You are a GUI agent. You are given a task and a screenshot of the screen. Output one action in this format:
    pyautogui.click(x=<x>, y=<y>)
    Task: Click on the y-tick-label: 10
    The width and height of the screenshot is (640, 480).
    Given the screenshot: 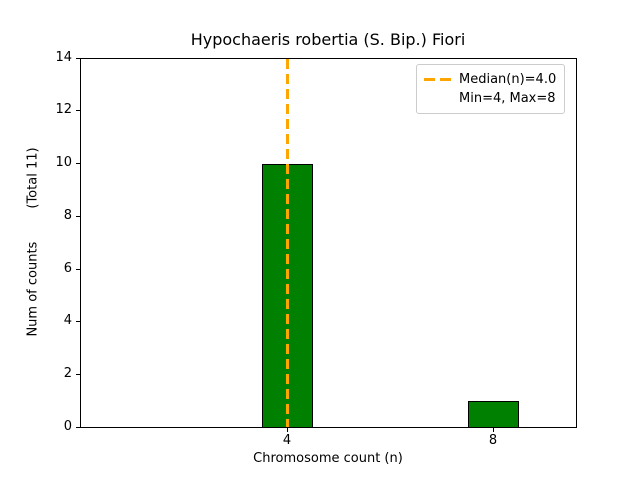 What is the action you would take?
    pyautogui.click(x=63, y=162)
    